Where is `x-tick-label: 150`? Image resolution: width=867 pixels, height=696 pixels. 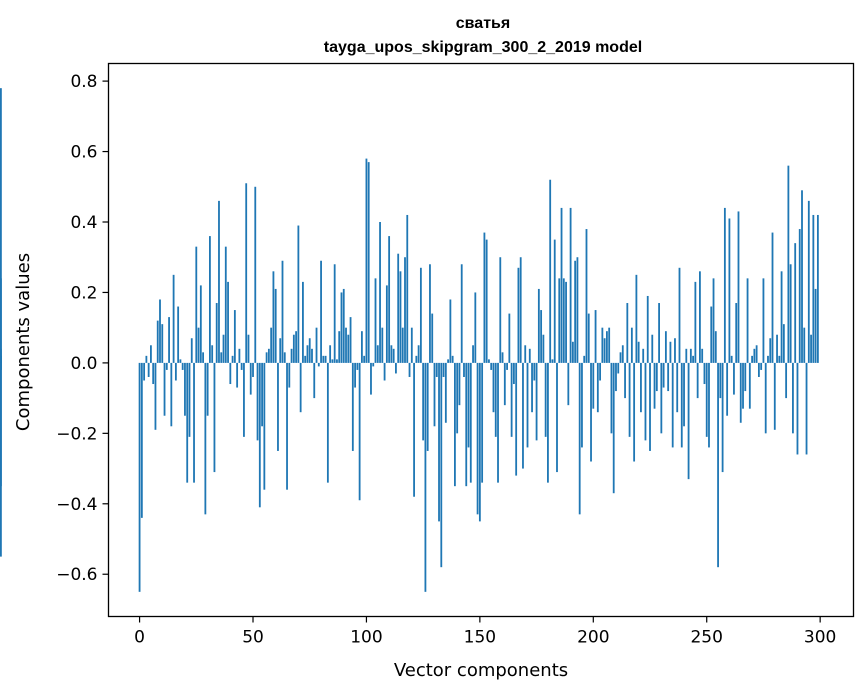
x-tick-label: 150 is located at coordinates (480, 638).